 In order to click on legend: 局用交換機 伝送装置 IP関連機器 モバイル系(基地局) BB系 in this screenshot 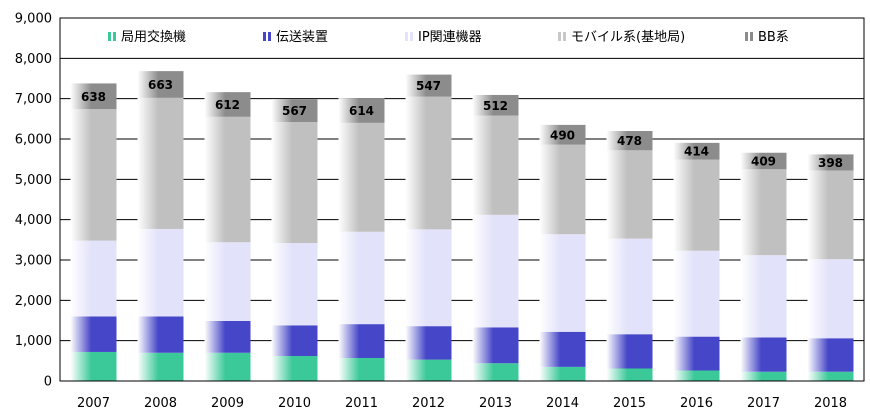, I will do `click(448, 37)`.